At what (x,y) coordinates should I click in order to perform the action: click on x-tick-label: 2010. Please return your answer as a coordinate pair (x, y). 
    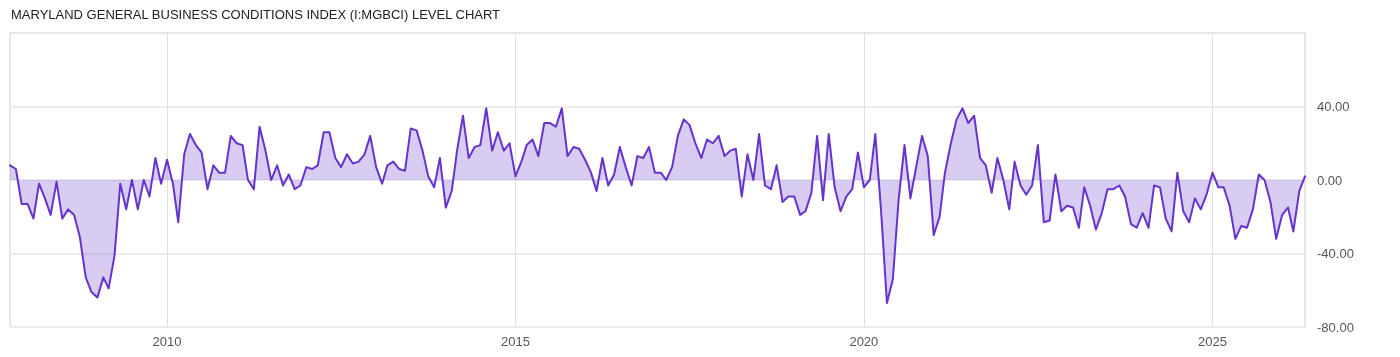
    Looking at the image, I should click on (167, 341).